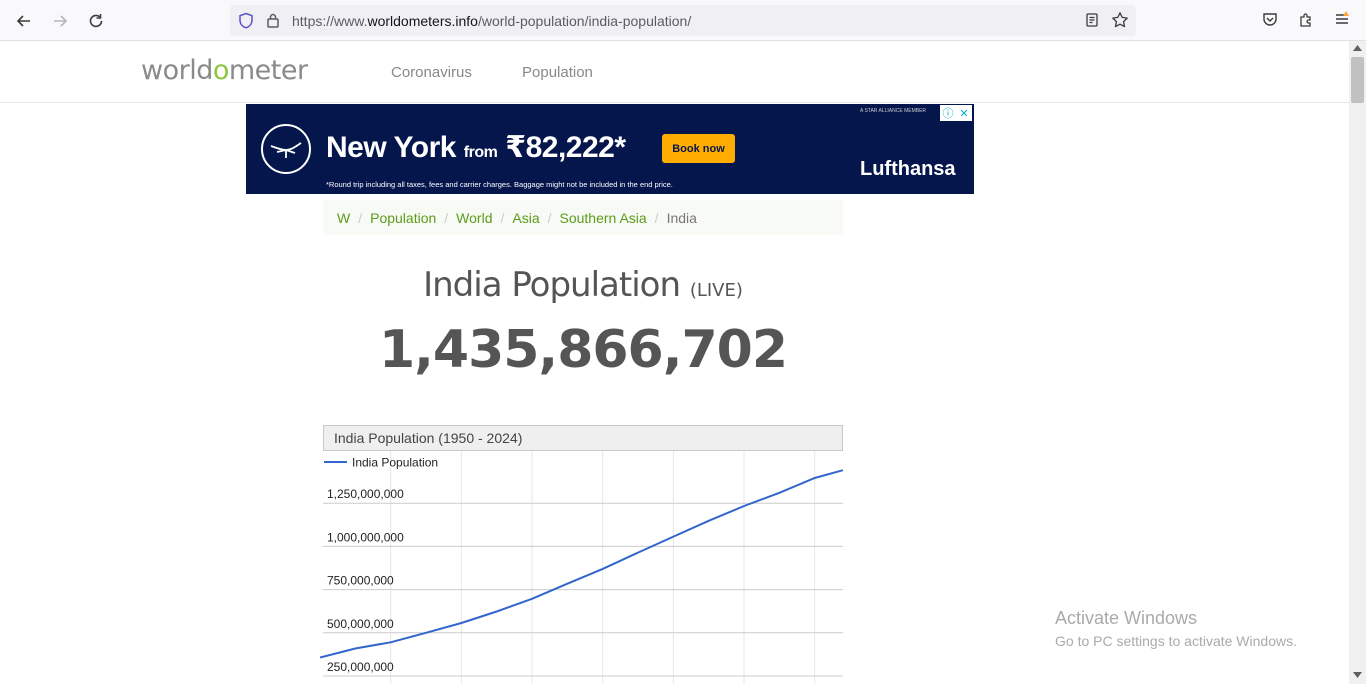 Image resolution: width=1366 pixels, height=684 pixels. I want to click on reader-view-button, so click(1092, 20).